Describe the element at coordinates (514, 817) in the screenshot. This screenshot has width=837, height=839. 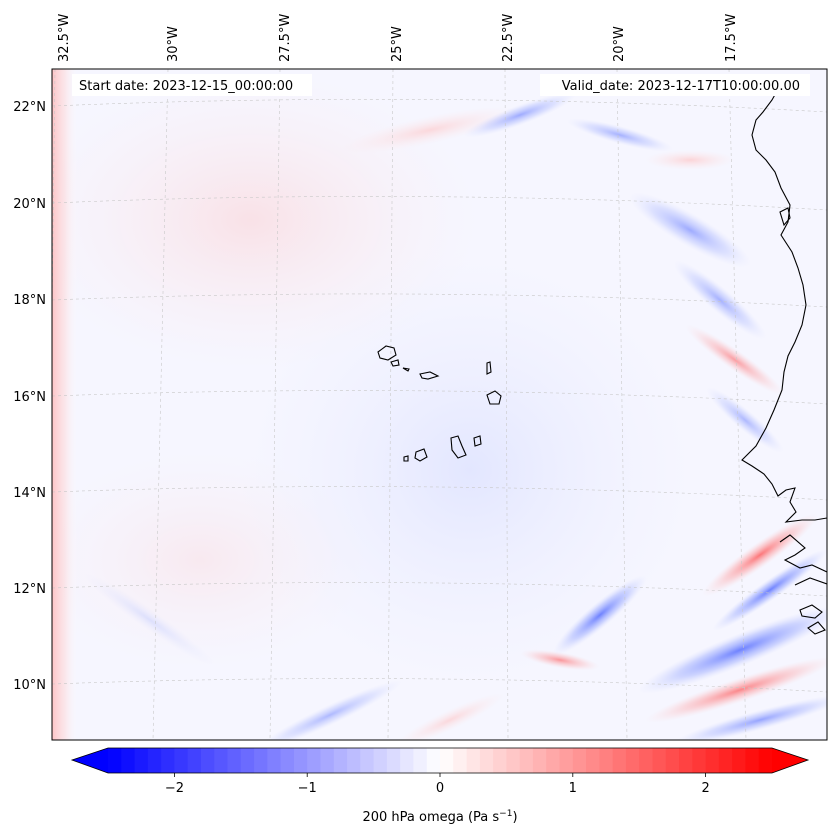
I see `colorbar-label-close: )` at that location.